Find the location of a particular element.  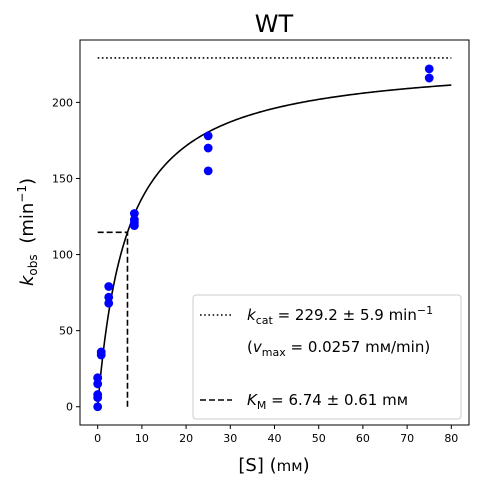

x-tick-label: 0 is located at coordinates (97, 438).